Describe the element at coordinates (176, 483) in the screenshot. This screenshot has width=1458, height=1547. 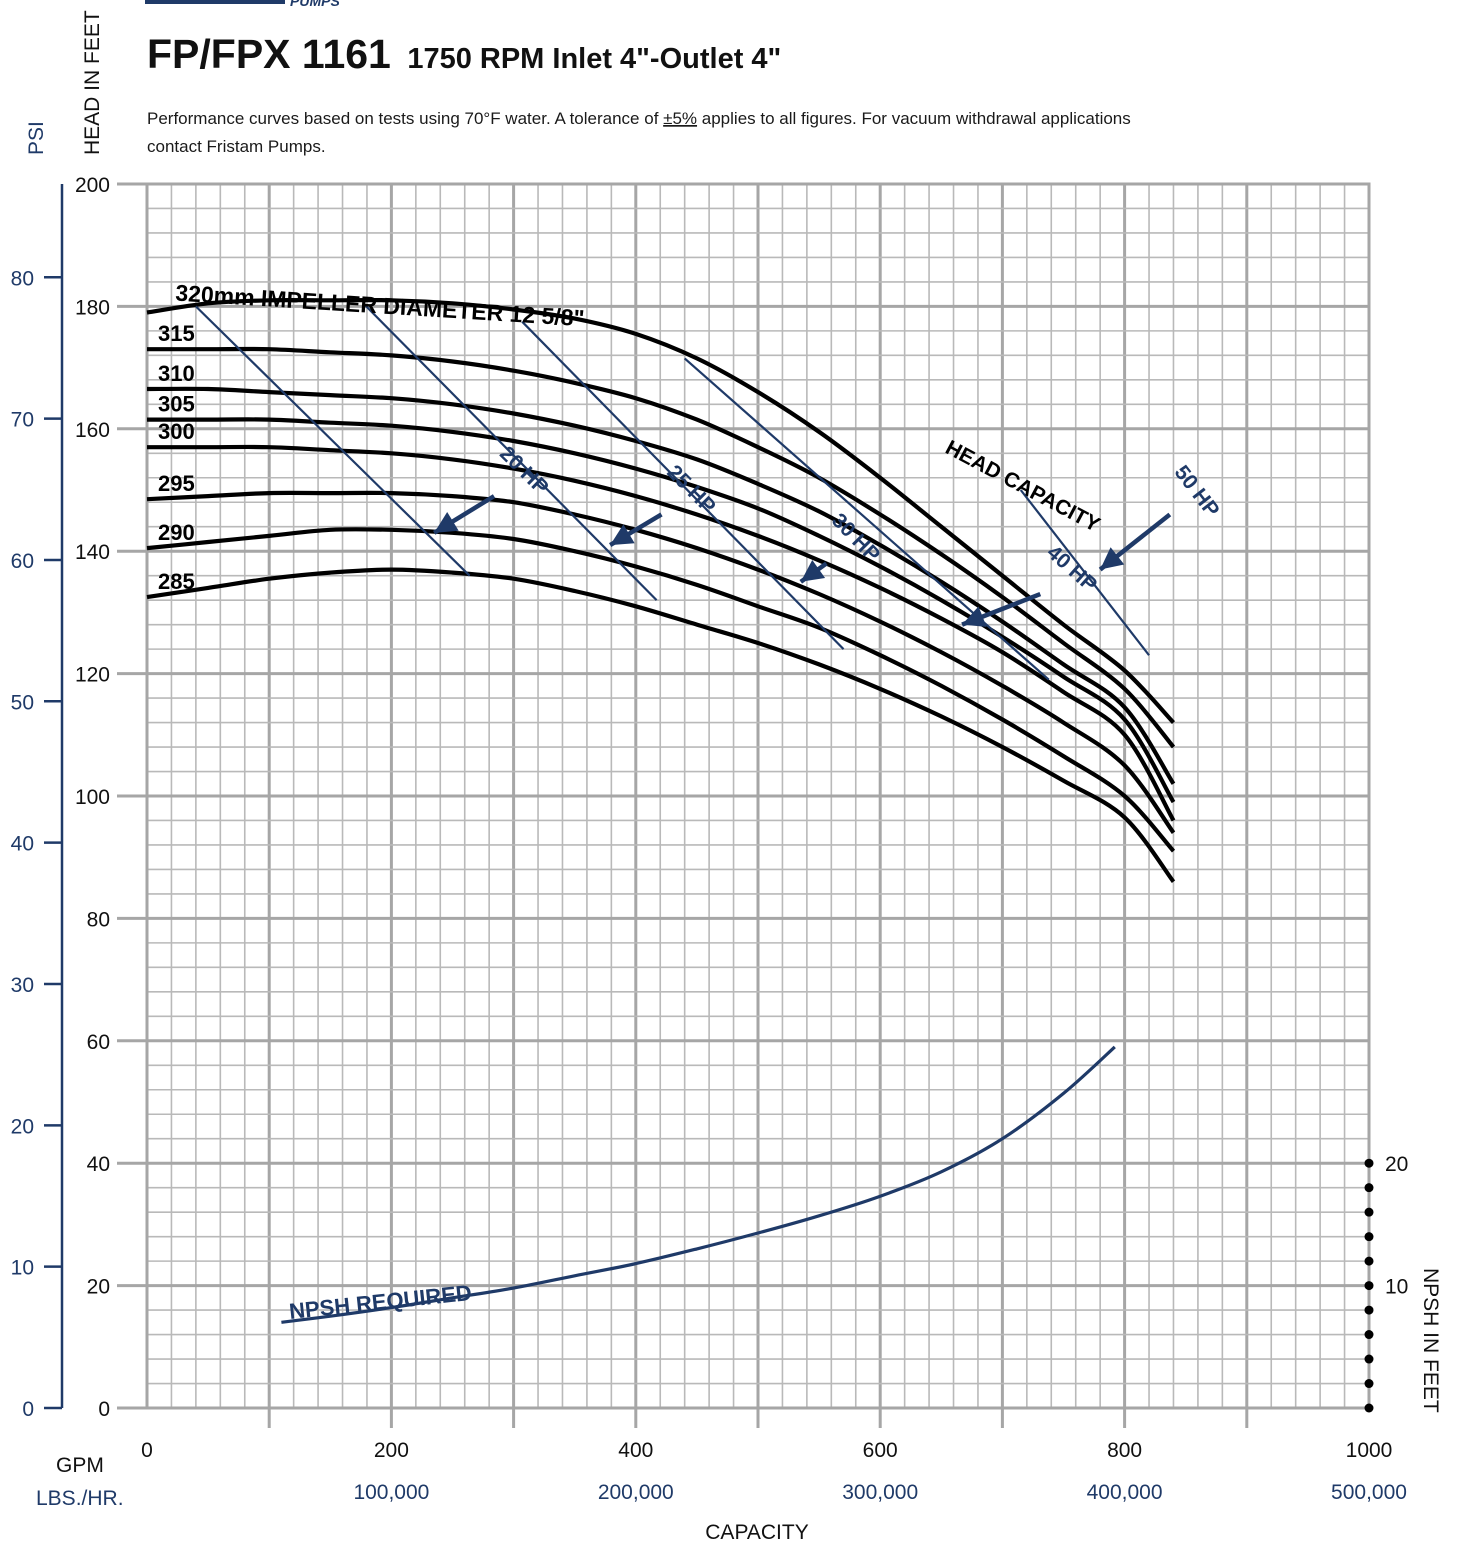
I see `impeller-label: 295` at that location.